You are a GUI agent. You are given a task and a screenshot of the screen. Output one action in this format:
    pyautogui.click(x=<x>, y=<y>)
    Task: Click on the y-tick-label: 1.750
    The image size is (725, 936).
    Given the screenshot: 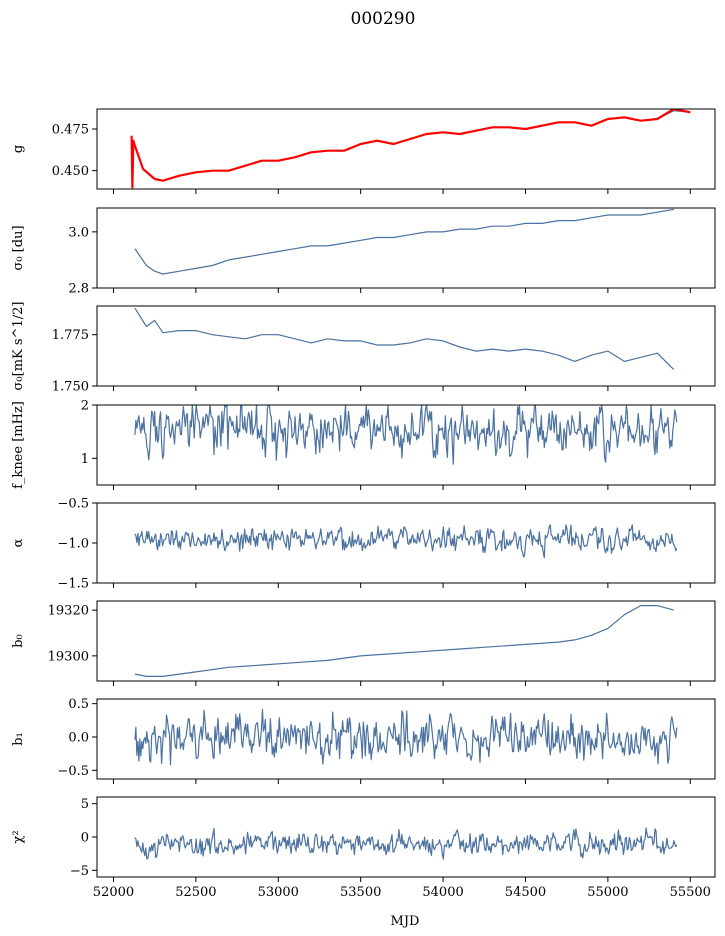 What is the action you would take?
    pyautogui.click(x=70, y=387)
    